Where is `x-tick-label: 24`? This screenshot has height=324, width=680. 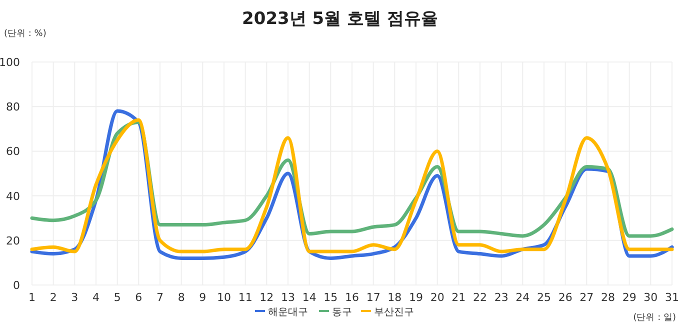 x-tick-label: 24 is located at coordinates (523, 297).